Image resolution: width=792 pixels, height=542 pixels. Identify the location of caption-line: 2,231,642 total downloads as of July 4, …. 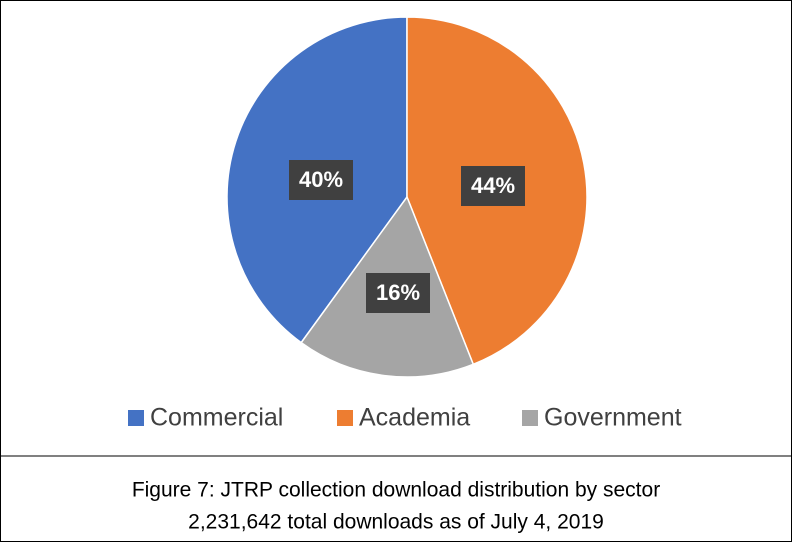
(396, 522).